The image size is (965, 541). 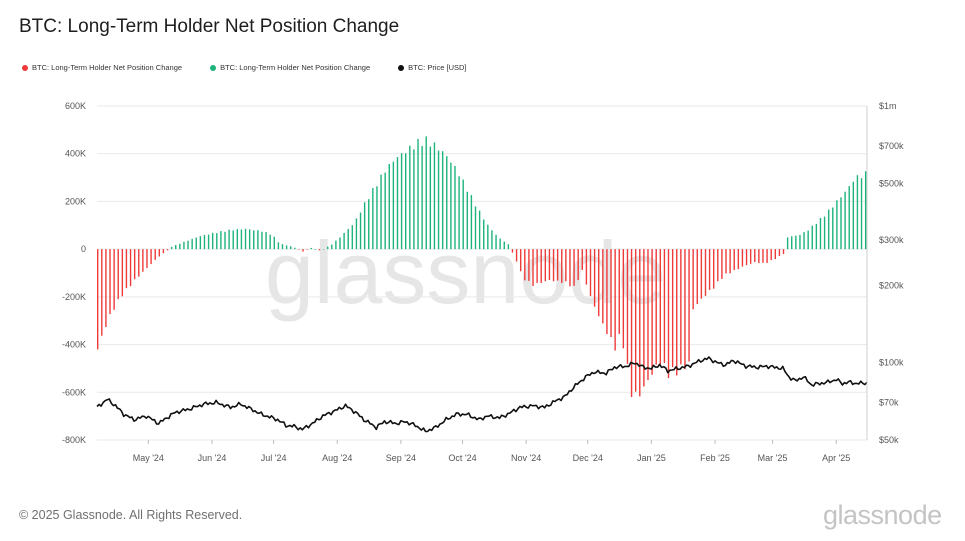 What do you see at coordinates (74, 297) in the screenshot?
I see `y-left-tick-label: -200K` at bounding box center [74, 297].